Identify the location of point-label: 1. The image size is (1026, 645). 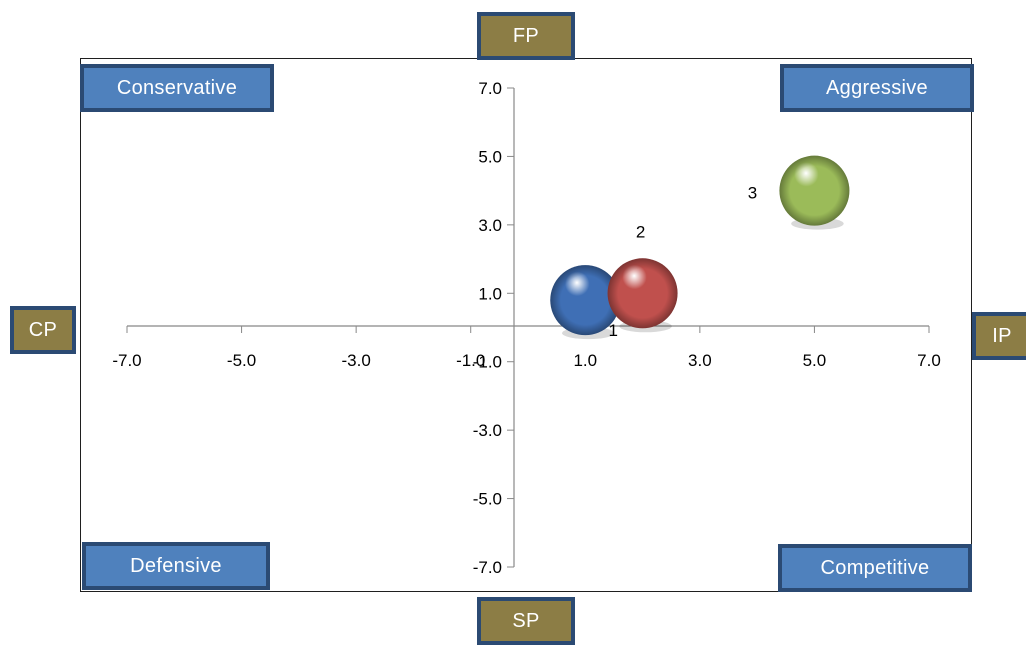
(613, 330).